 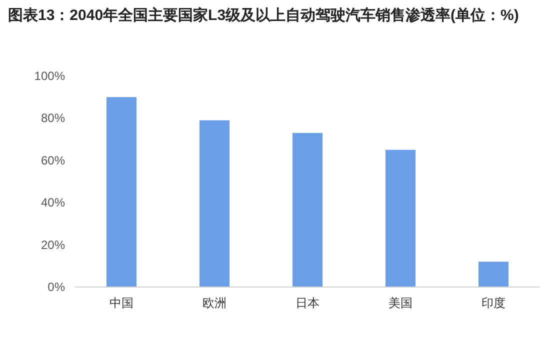 I want to click on y-tick-label: 60%, so click(x=53, y=160).